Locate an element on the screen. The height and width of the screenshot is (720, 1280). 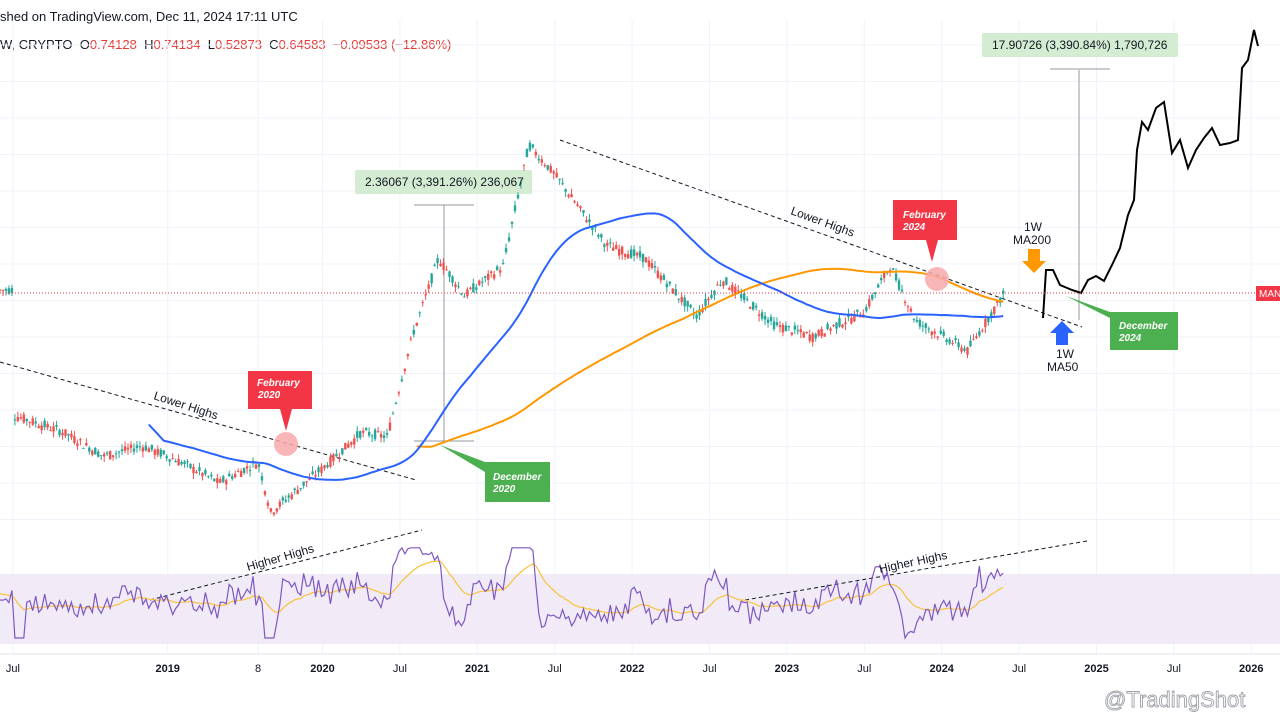
projection-line is located at coordinates (1150, 174).